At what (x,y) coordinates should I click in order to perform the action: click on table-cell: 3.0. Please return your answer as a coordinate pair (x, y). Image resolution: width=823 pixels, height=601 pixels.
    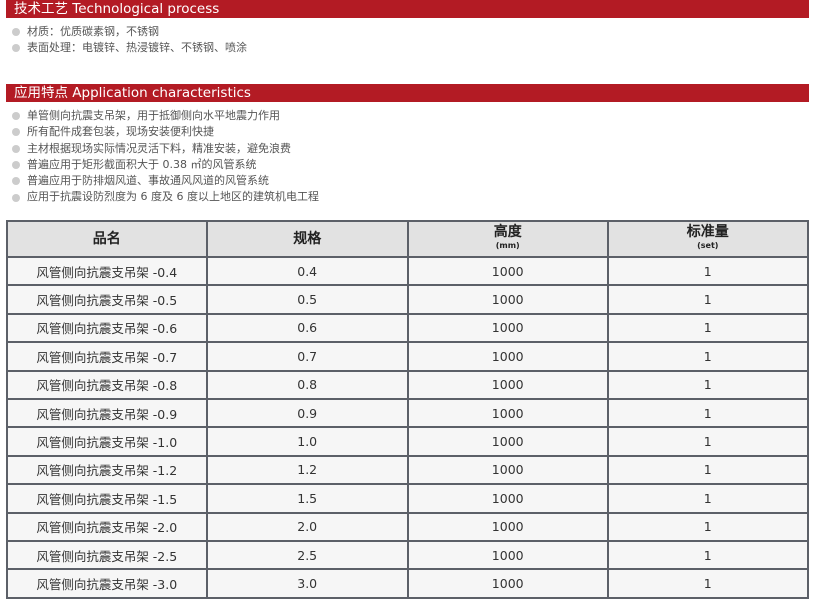
    Looking at the image, I should click on (307, 583).